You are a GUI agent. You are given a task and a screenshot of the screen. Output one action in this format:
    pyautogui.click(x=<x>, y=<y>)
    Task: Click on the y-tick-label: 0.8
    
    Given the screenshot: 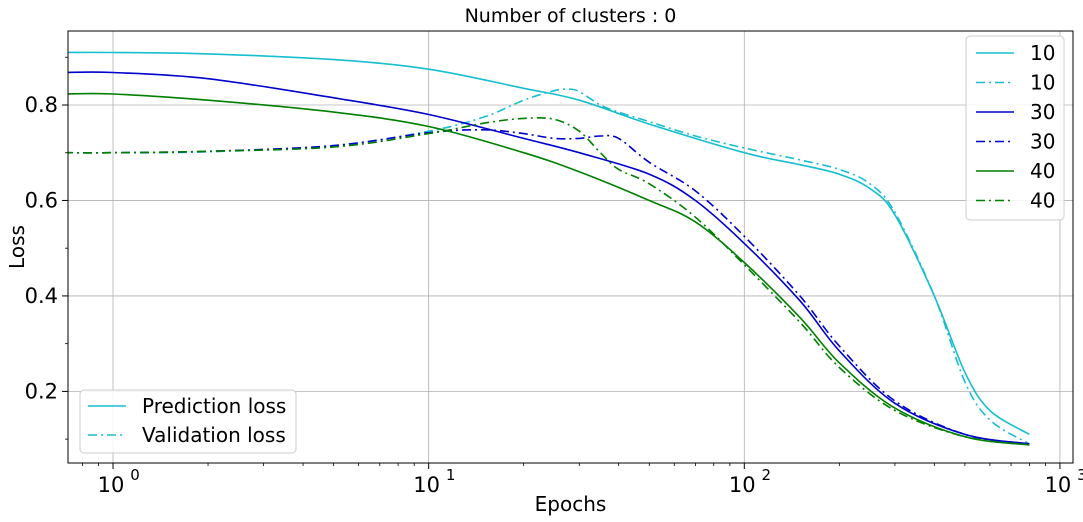 What is the action you would take?
    pyautogui.click(x=41, y=105)
    